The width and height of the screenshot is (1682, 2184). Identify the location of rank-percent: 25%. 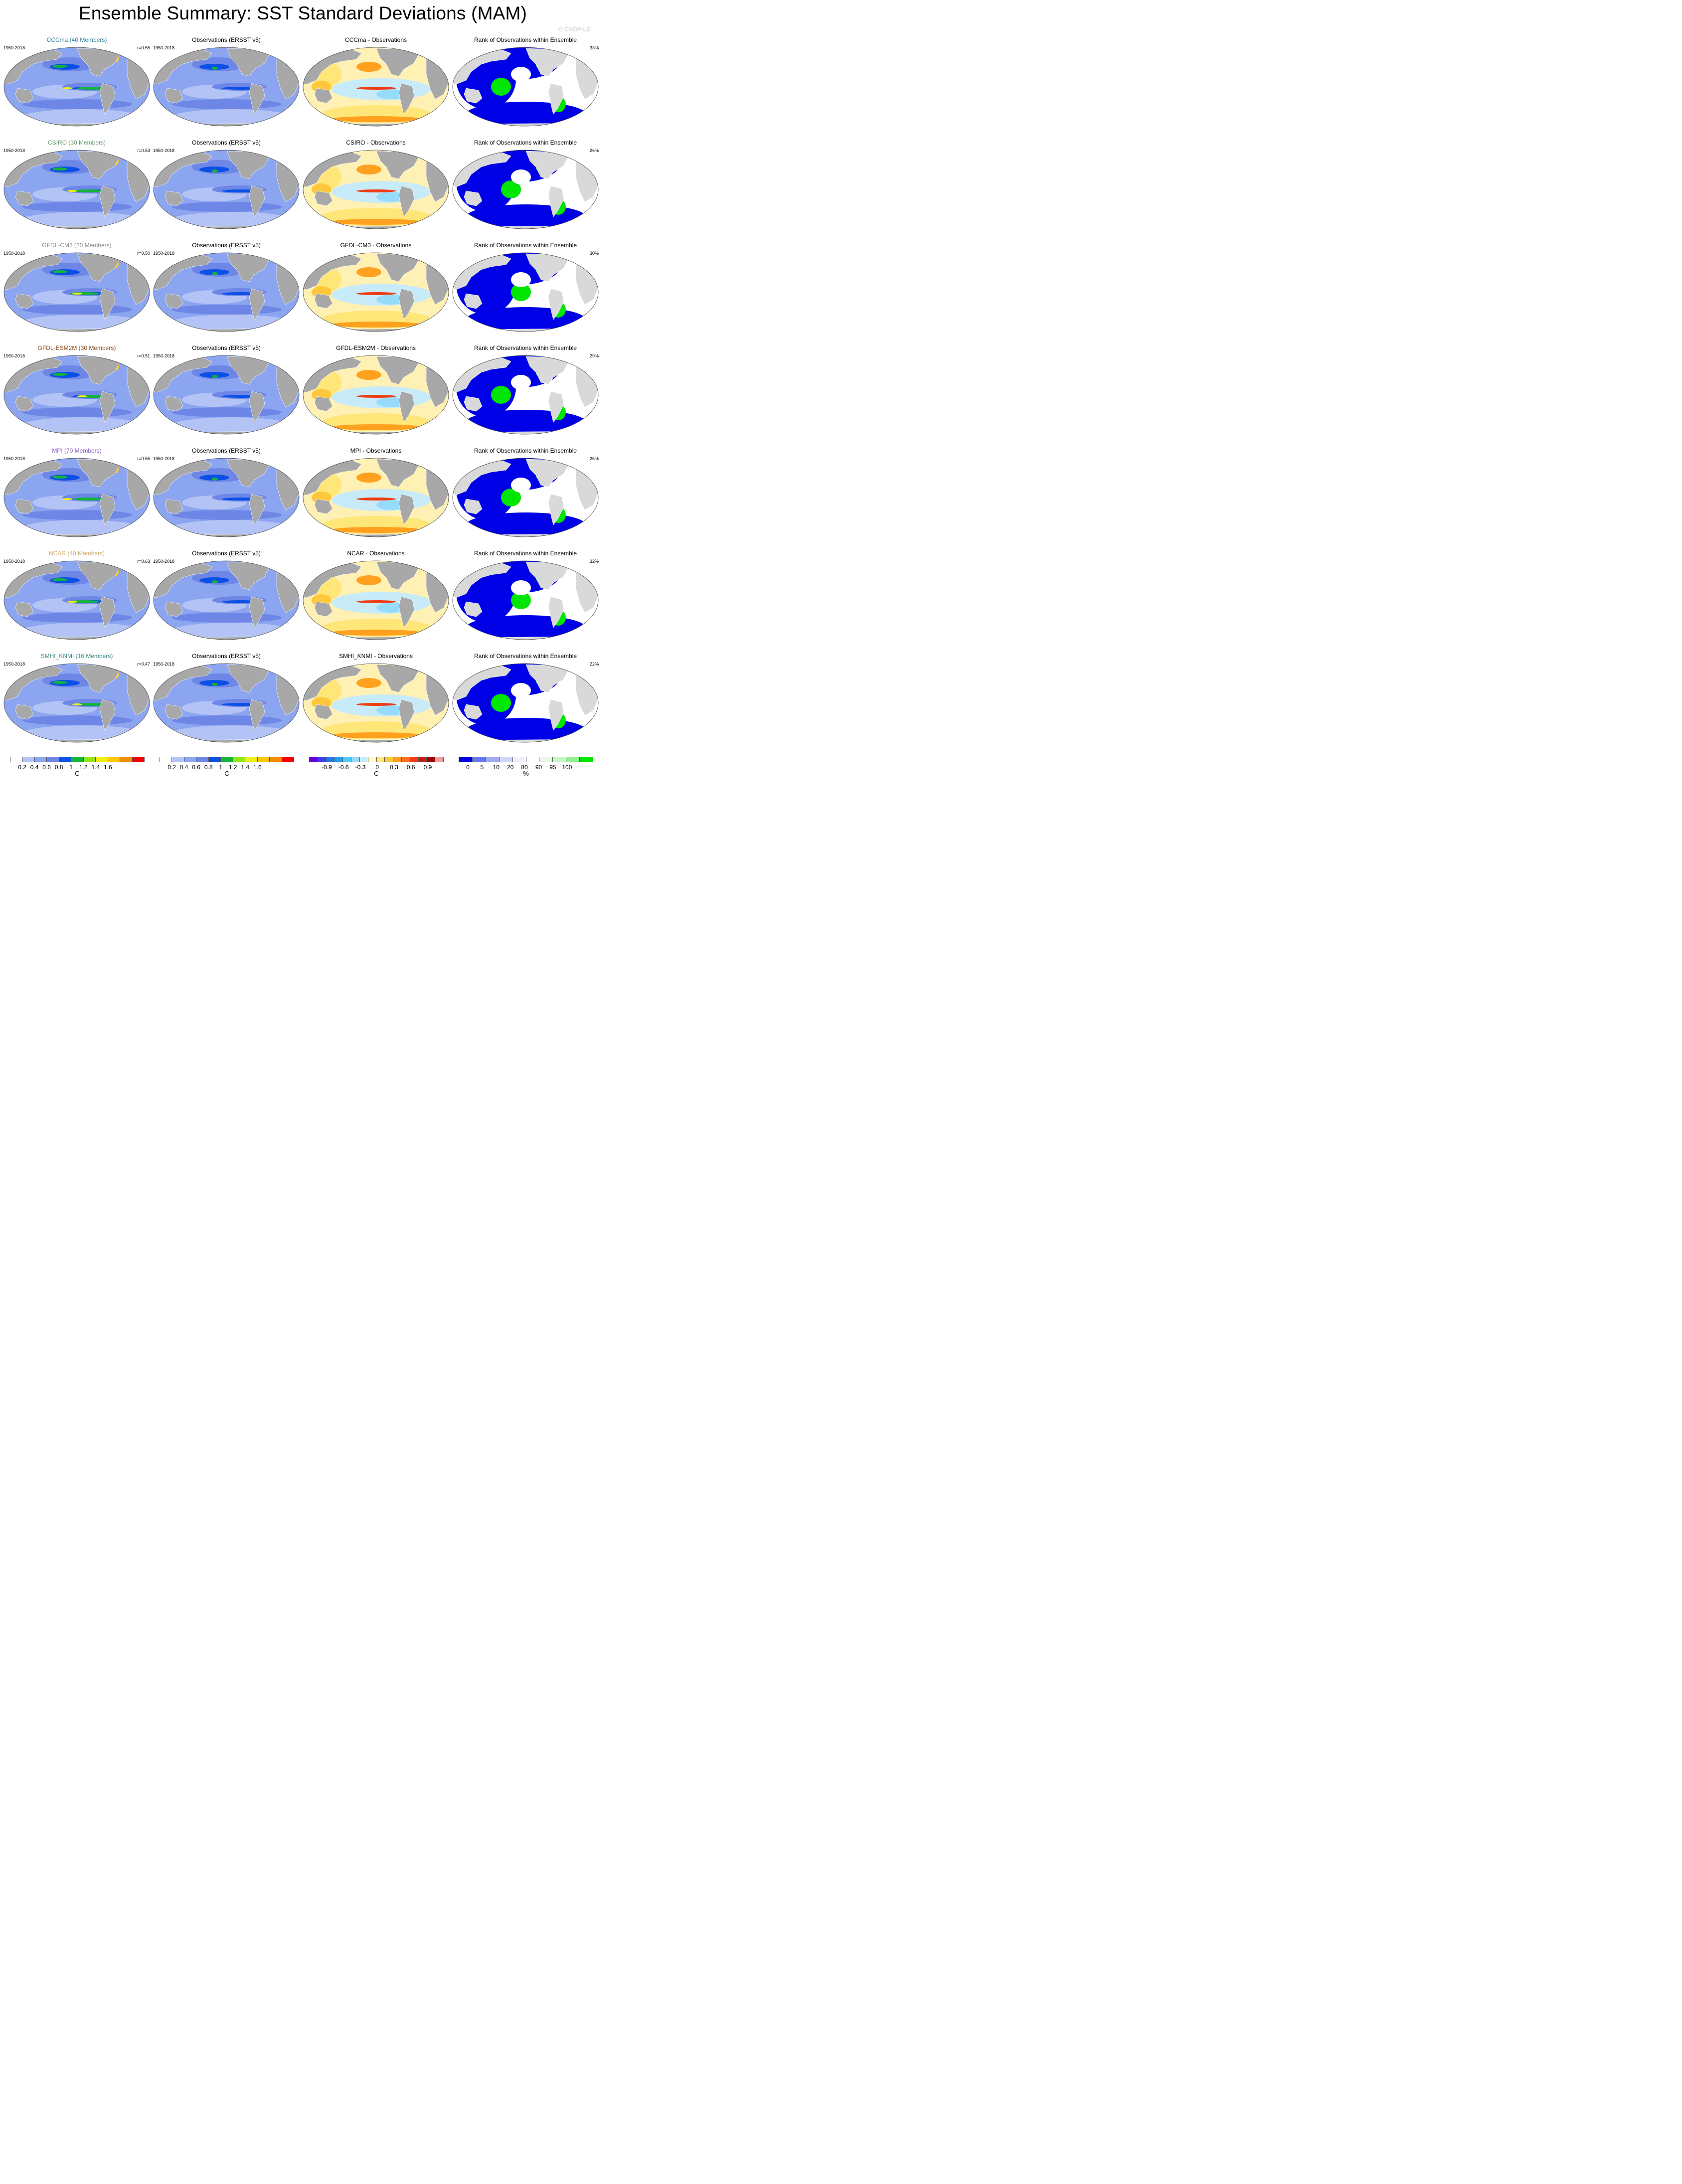
(594, 458).